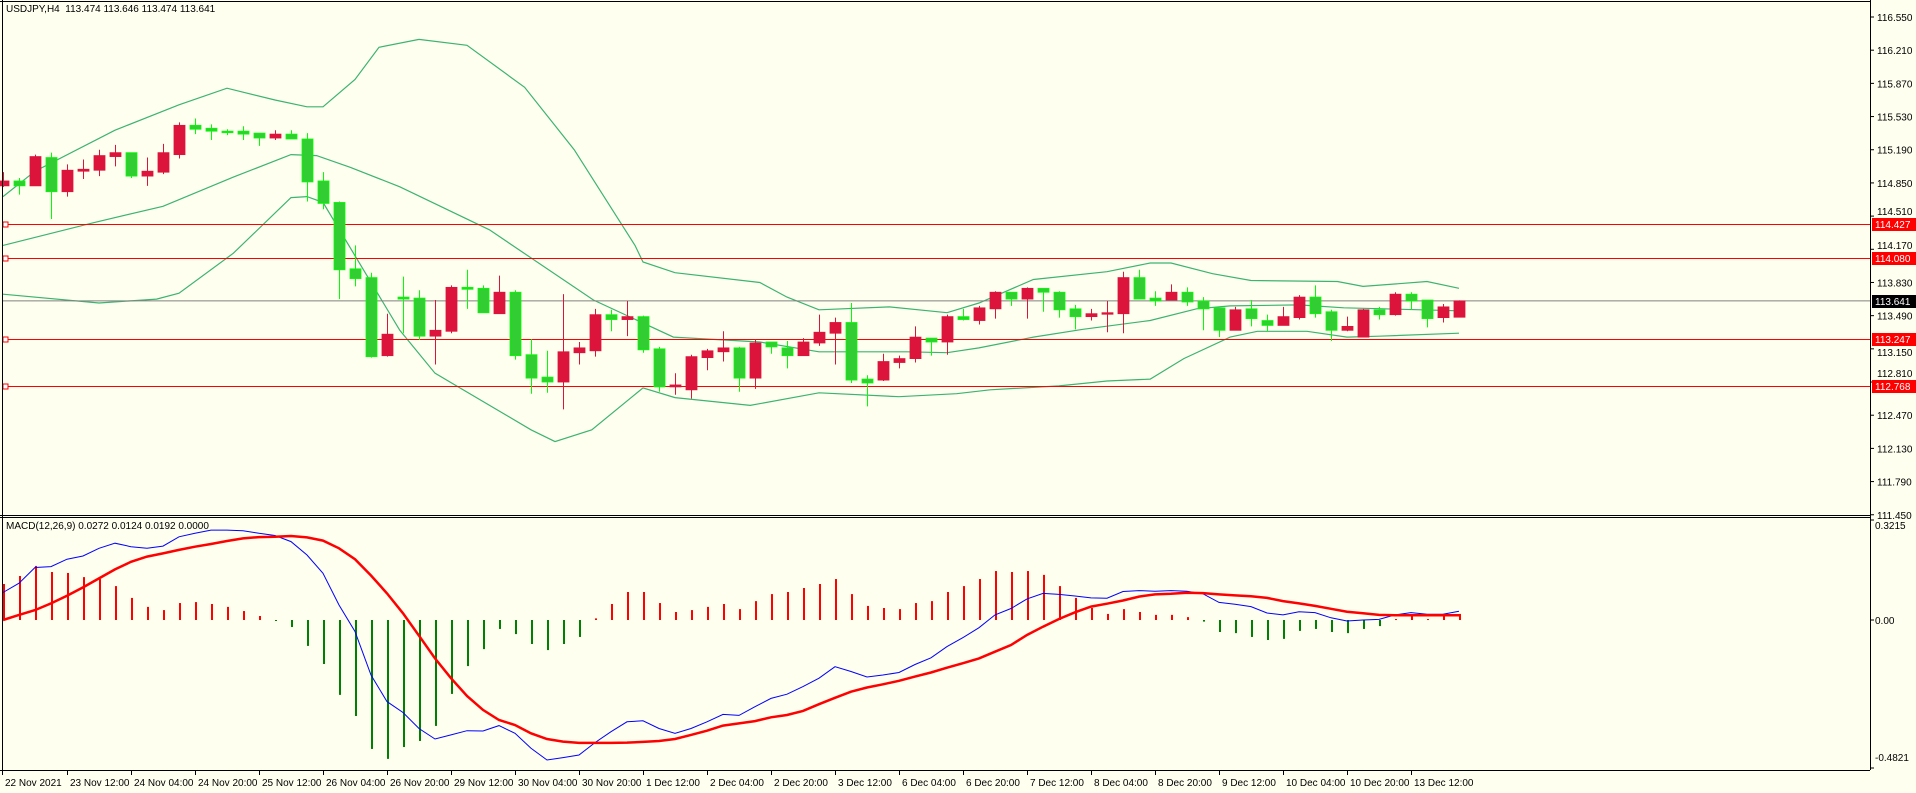 The height and width of the screenshot is (793, 1916). What do you see at coordinates (1894, 516) in the screenshot?
I see `price-tick-label: 111.450` at bounding box center [1894, 516].